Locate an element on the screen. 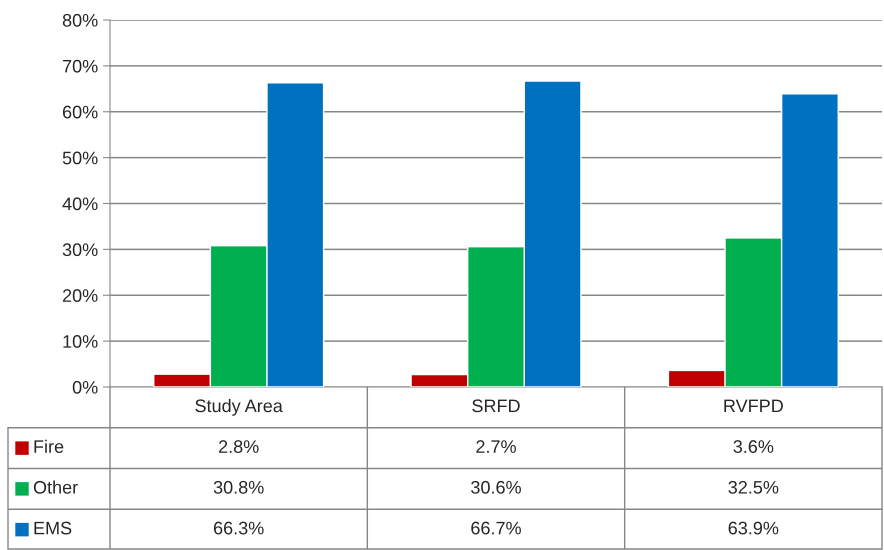  y-tick-label: 50% is located at coordinates (80, 158).